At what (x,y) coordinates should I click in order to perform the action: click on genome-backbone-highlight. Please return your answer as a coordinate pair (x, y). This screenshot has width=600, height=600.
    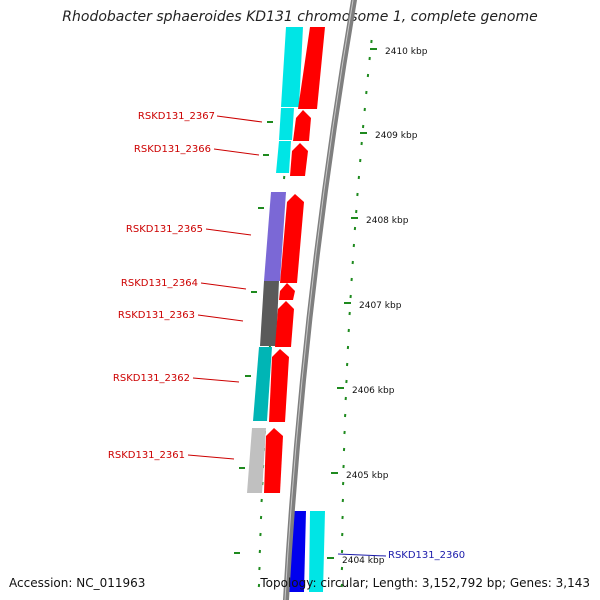
    Looking at the image, I should click on (319, 300).